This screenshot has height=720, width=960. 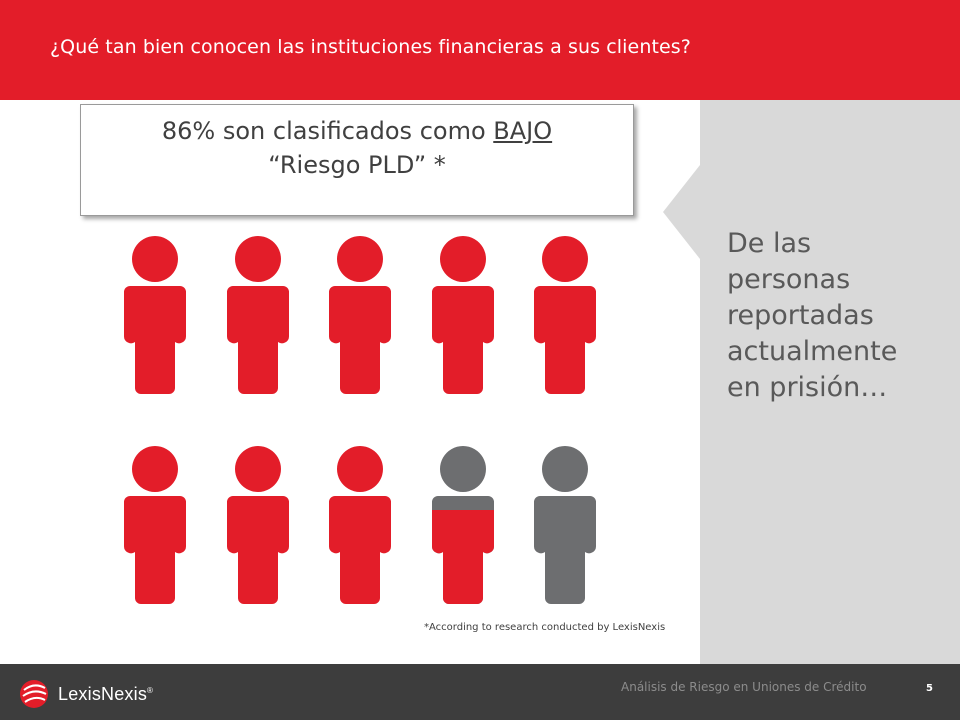 I want to click on logo-text: LexisNexis, so click(x=103, y=694).